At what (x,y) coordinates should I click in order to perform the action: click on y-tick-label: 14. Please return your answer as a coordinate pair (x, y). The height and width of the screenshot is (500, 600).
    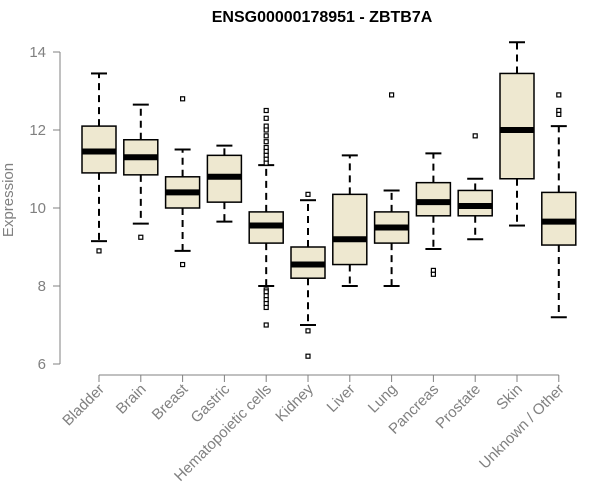
    Looking at the image, I should click on (37, 52).